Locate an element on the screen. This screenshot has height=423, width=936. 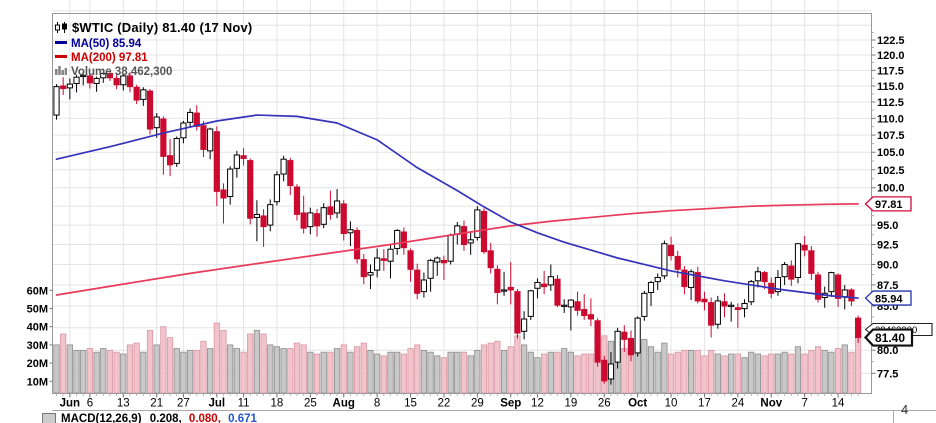
macd-value-1: 0.208, is located at coordinates (165, 418).